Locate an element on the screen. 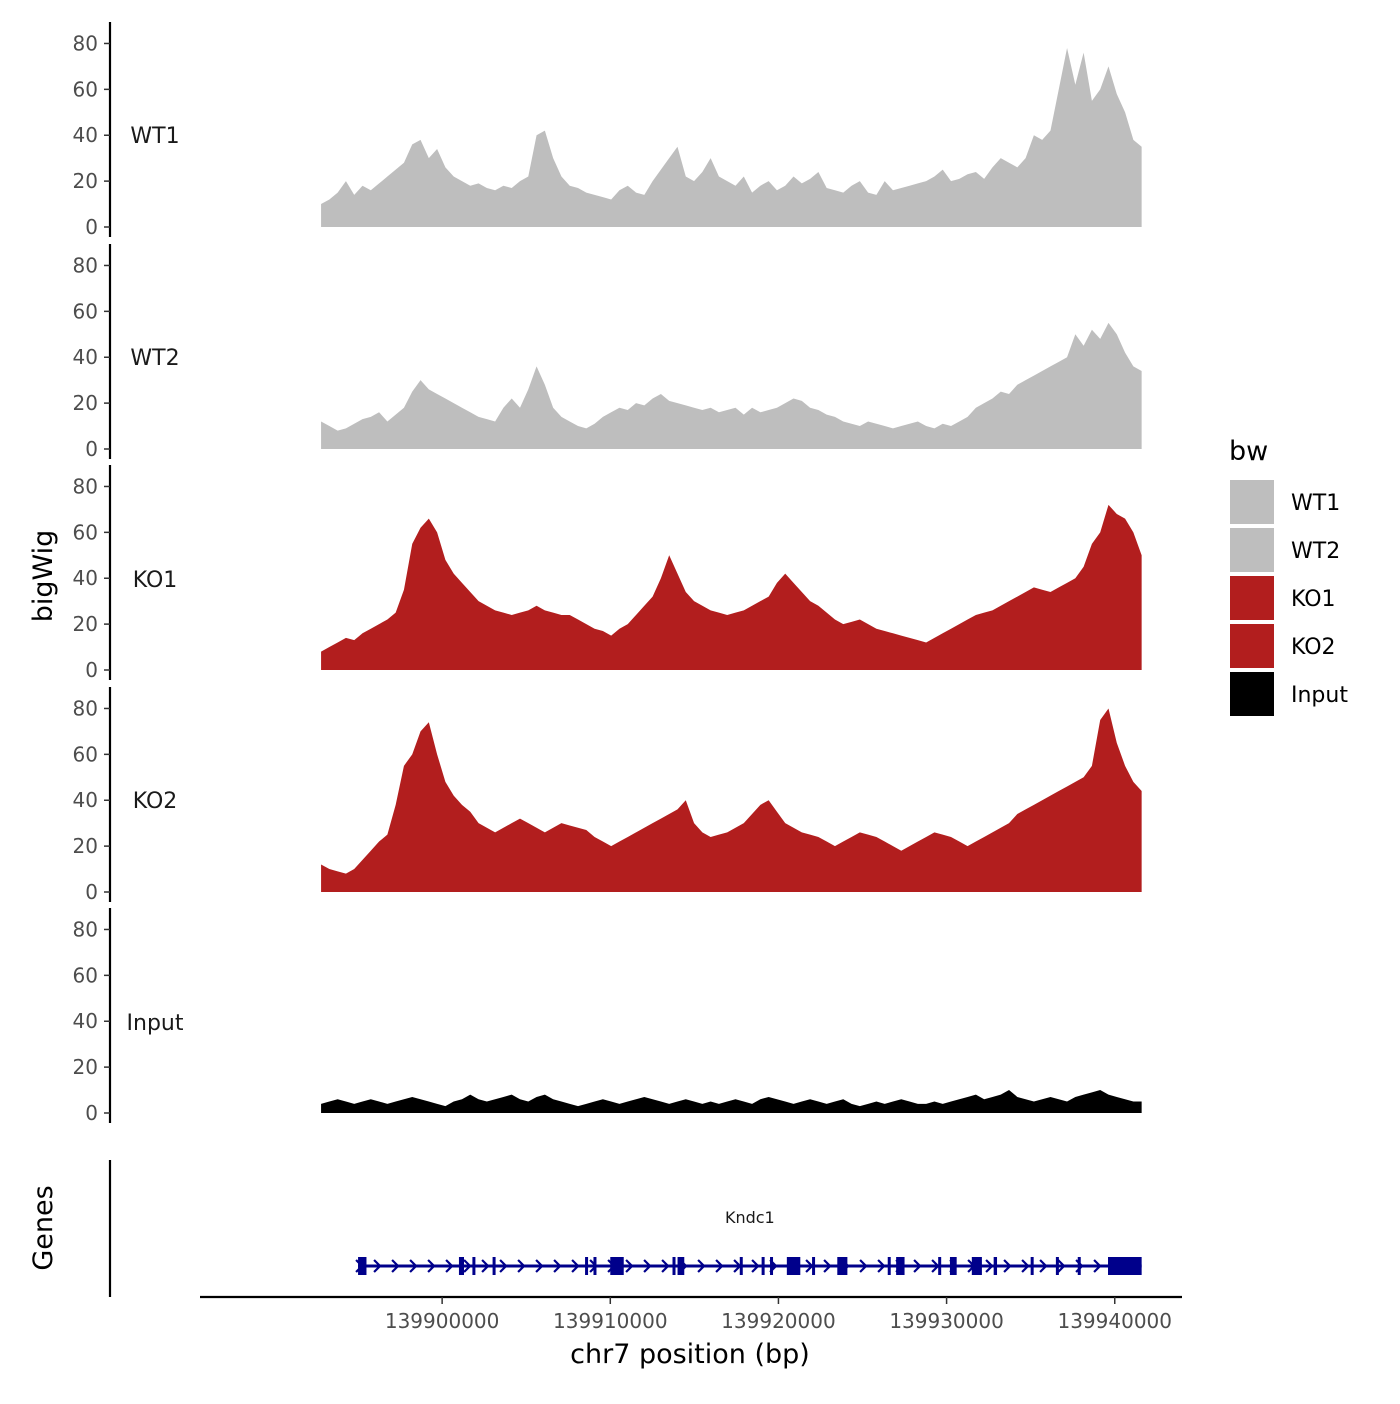 This screenshot has height=1404, width=1400. track-label-ko2: KO2 is located at coordinates (155, 801).